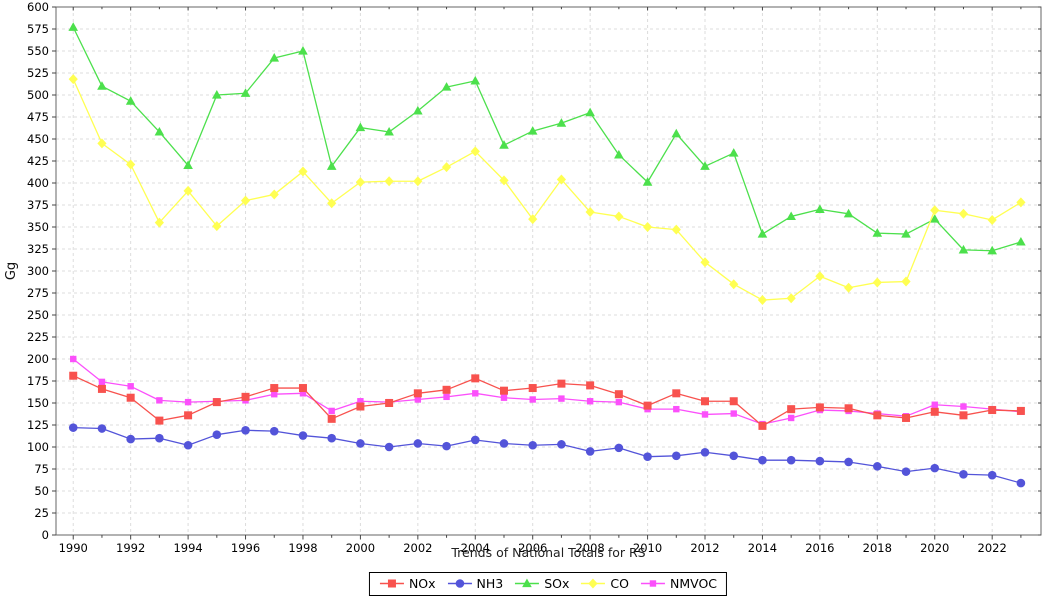 This screenshot has width=1050, height=600. Describe the element at coordinates (694, 583) in the screenshot. I see `legend-label-nmvoc: NMVOC` at that location.